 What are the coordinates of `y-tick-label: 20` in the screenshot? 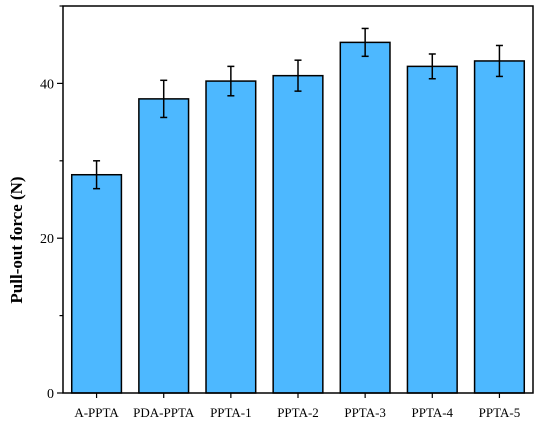 It's located at (47, 239).